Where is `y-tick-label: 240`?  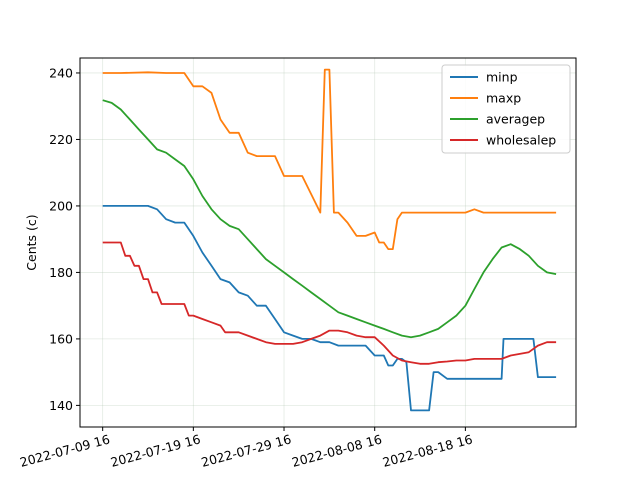 y-tick-label: 240 is located at coordinates (61, 72).